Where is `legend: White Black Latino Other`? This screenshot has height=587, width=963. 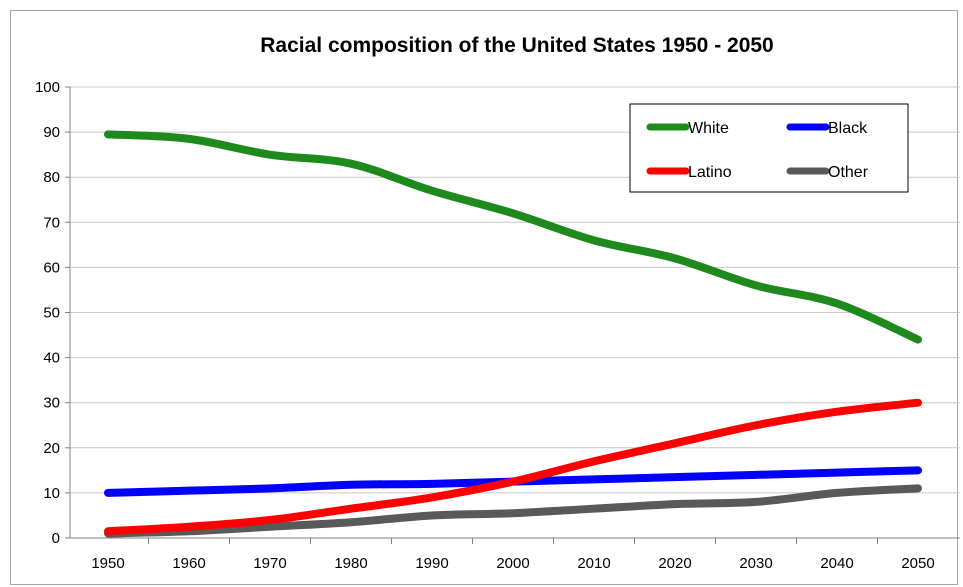 legend: White Black Latino Other is located at coordinates (769, 148).